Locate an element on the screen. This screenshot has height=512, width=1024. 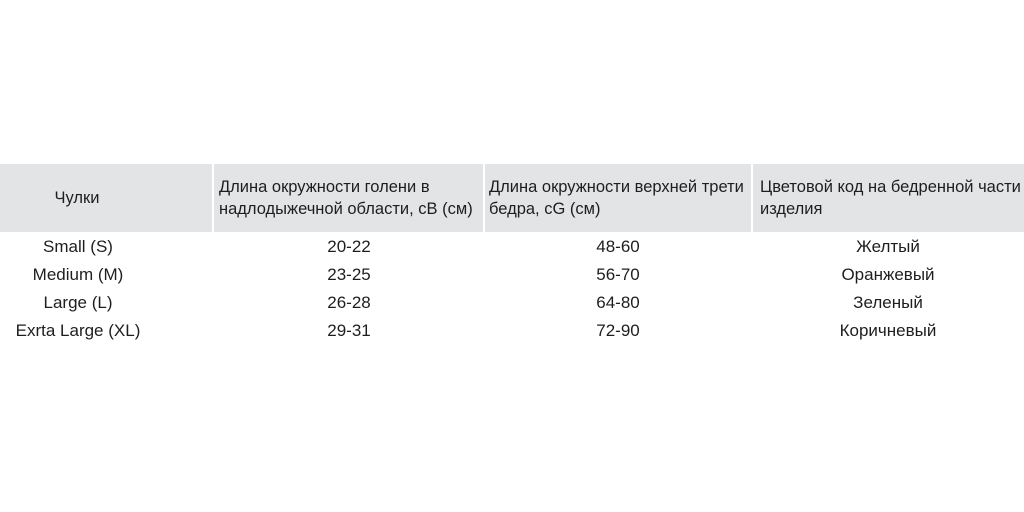
calf-cell: 23-25 is located at coordinates (349, 274).